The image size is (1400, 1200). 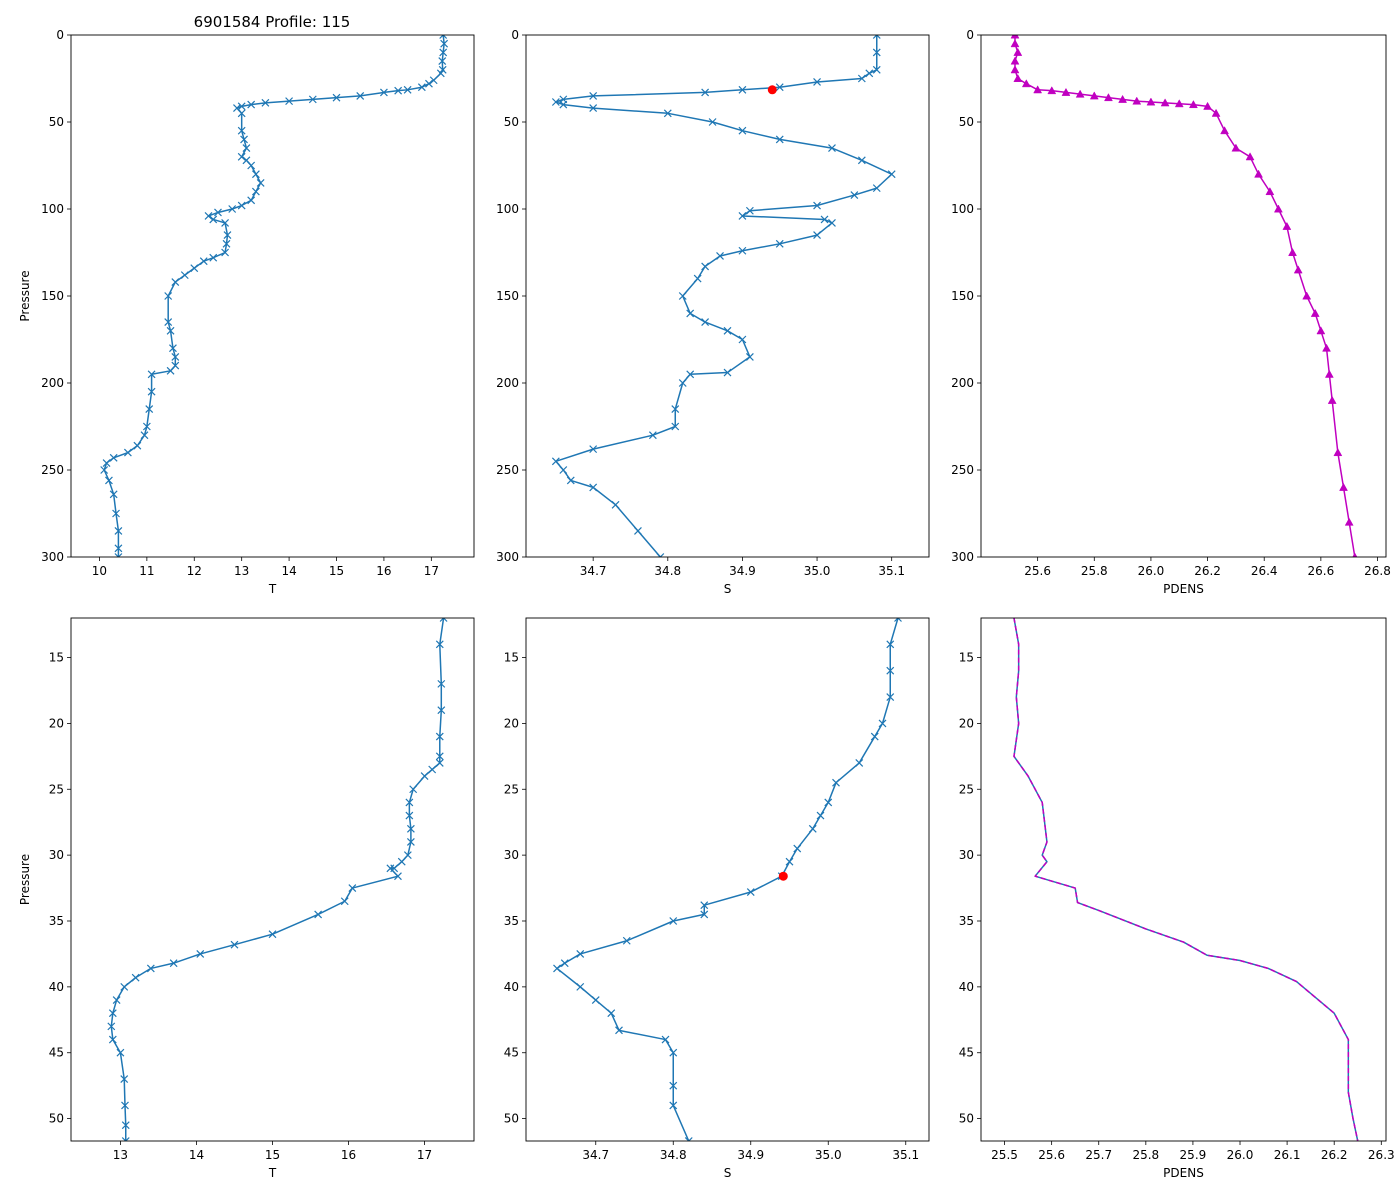 I want to click on x-tick-label: 15, so click(x=336, y=571).